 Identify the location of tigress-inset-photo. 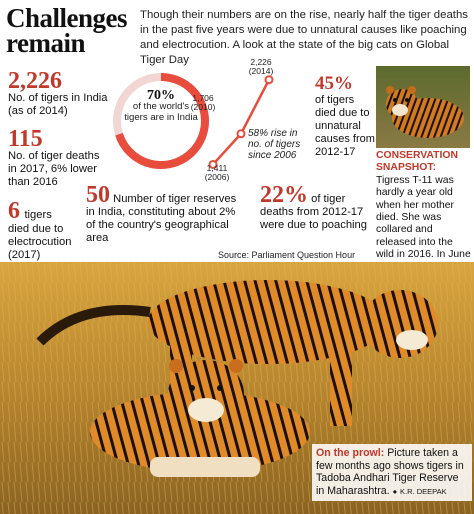
(423, 107).